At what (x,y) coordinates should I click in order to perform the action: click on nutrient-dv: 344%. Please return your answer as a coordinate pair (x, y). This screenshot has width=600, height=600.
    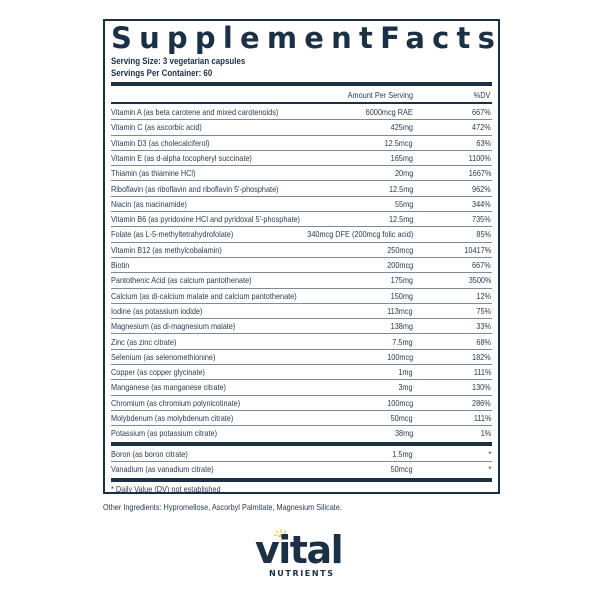
    Looking at the image, I should click on (481, 203).